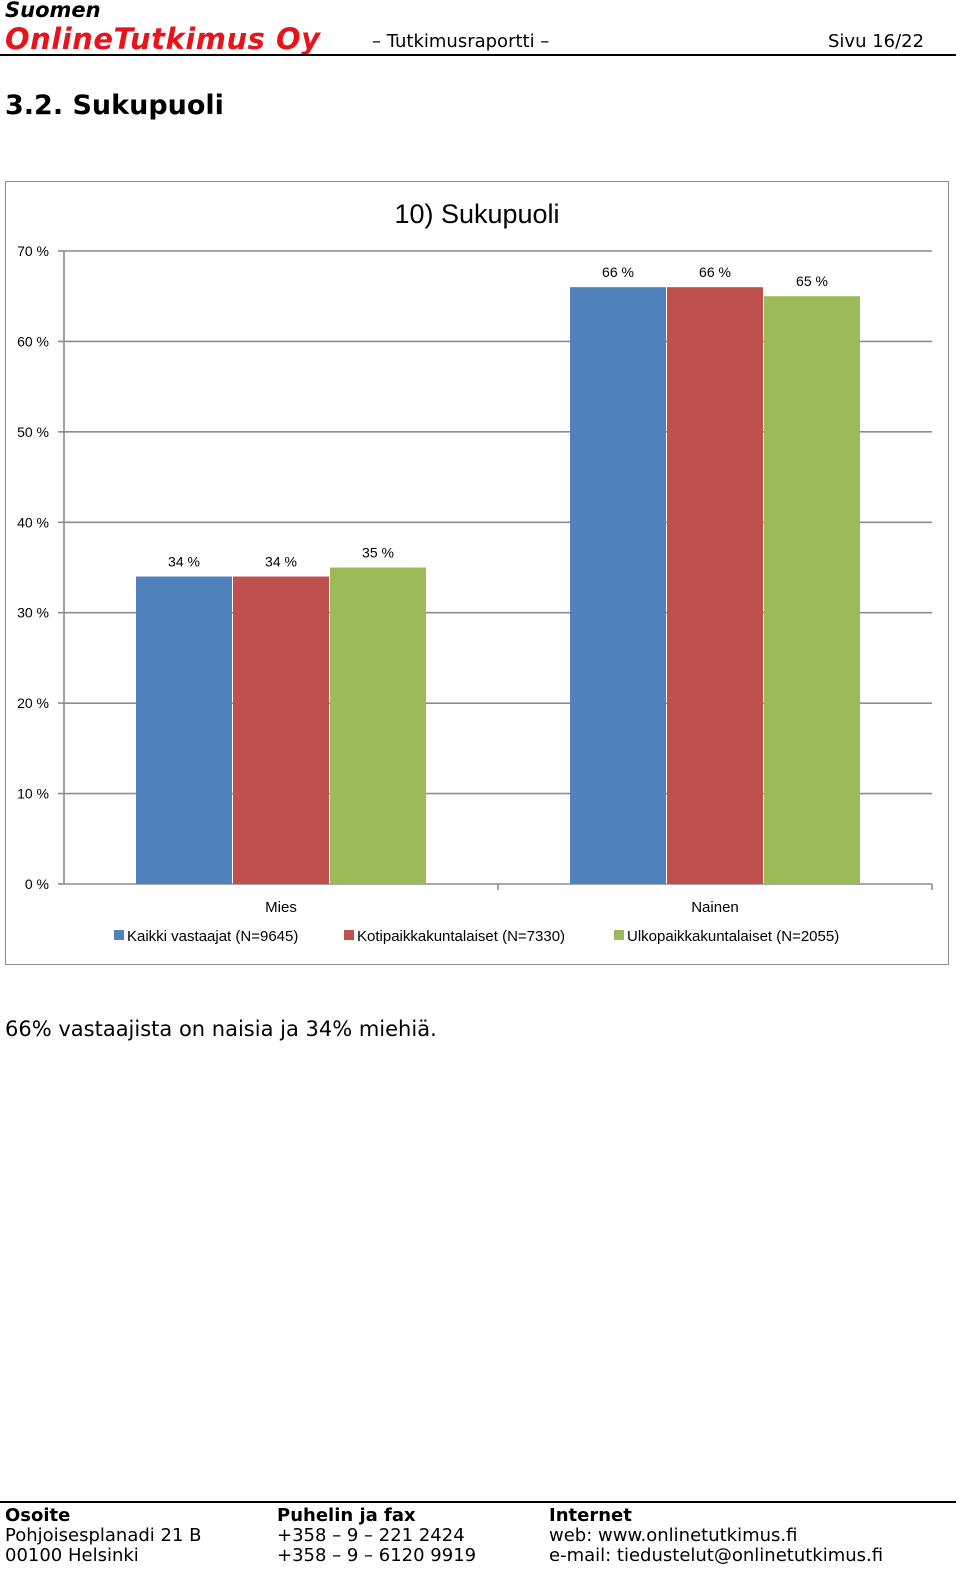 This screenshot has width=960, height=1576. Describe the element at coordinates (33, 613) in the screenshot. I see `y-tick-label: 30 %` at that location.